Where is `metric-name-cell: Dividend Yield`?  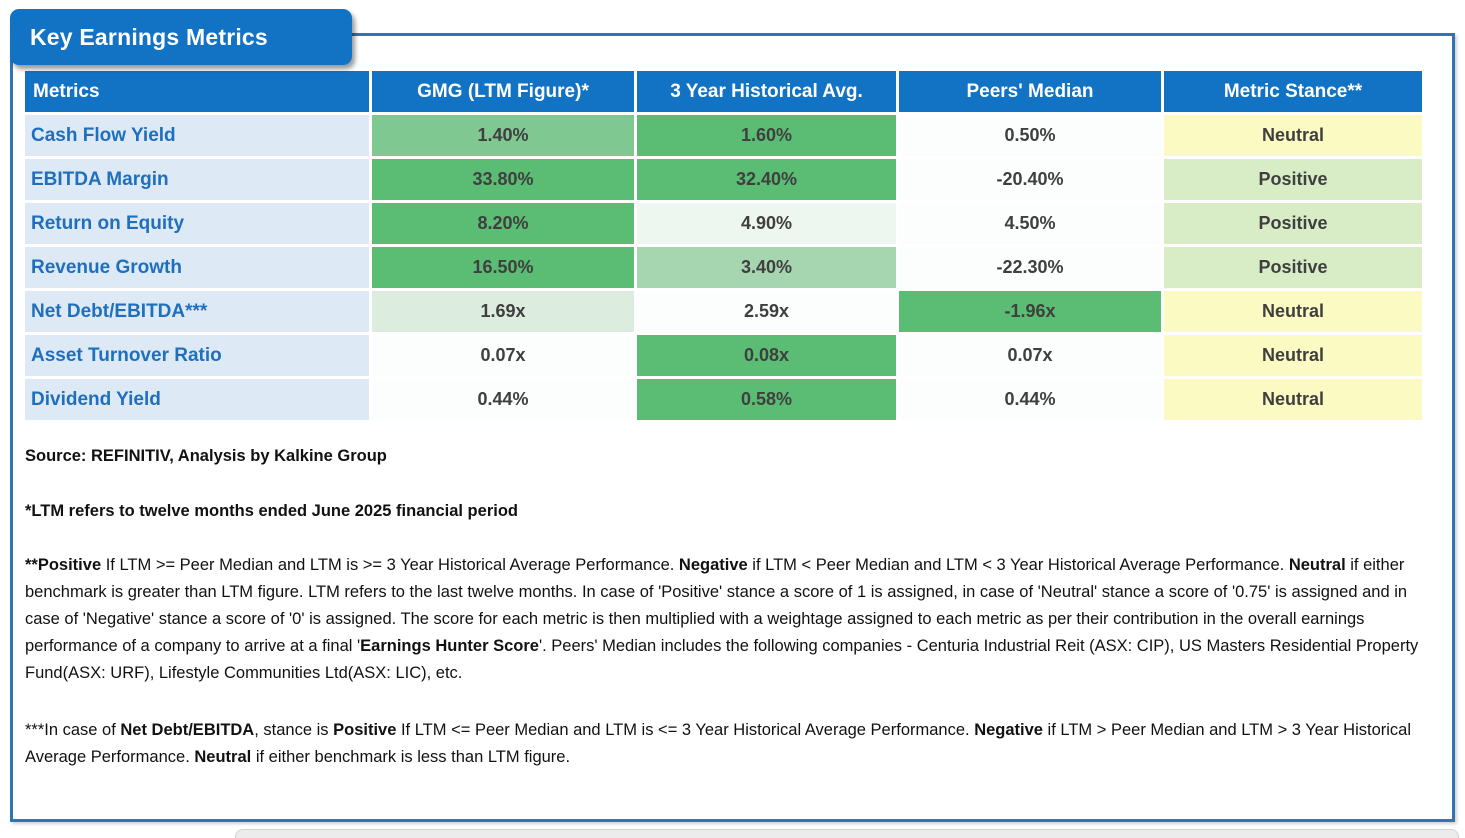
metric-name-cell: Dividend Yield is located at coordinates (197, 399).